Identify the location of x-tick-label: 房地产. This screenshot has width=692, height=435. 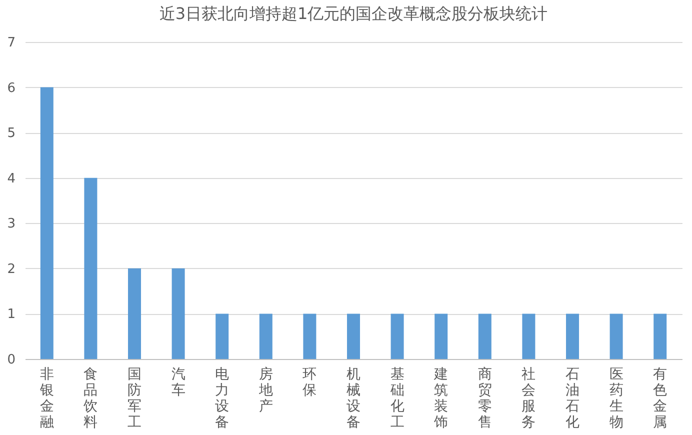
(265, 390).